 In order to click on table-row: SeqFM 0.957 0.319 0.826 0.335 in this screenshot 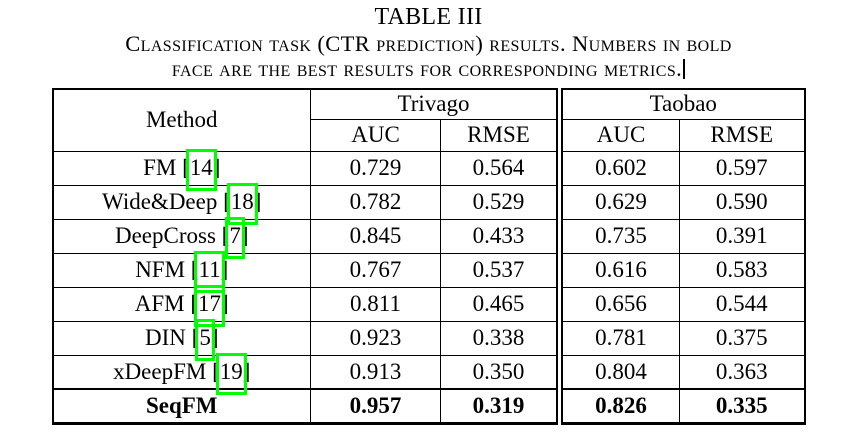, I will do `click(428, 406)`.